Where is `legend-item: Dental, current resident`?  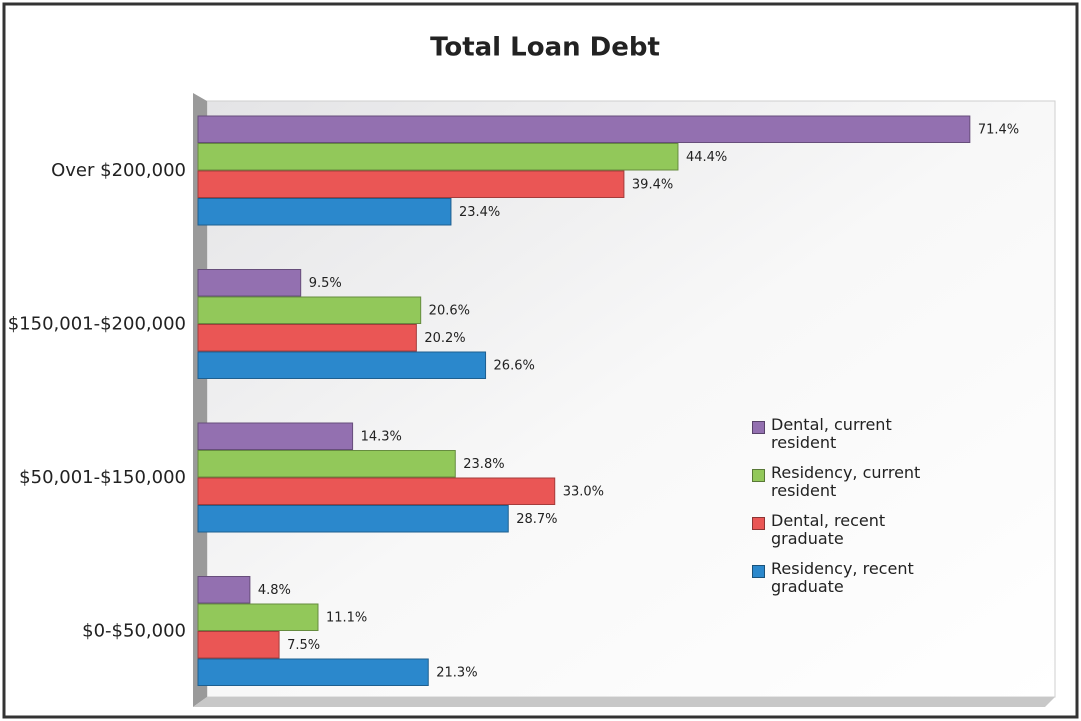
legend-item: Dental, current resident is located at coordinates (852, 440).